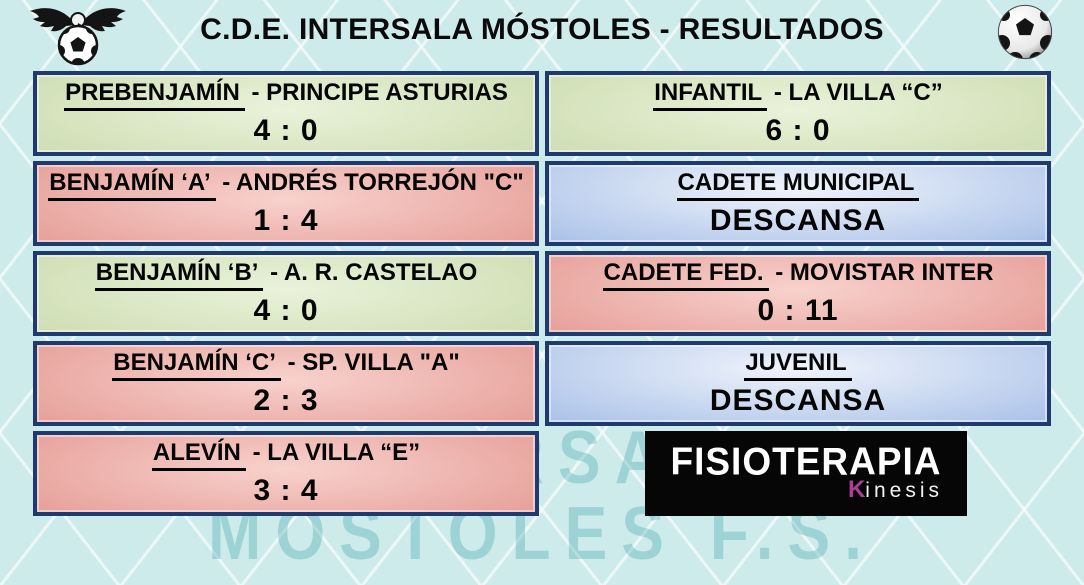 Image resolution: width=1084 pixels, height=585 pixels. I want to click on result-box-cadete-municipal: CADETE MUNICIPAL DESCANSA, so click(798, 203).